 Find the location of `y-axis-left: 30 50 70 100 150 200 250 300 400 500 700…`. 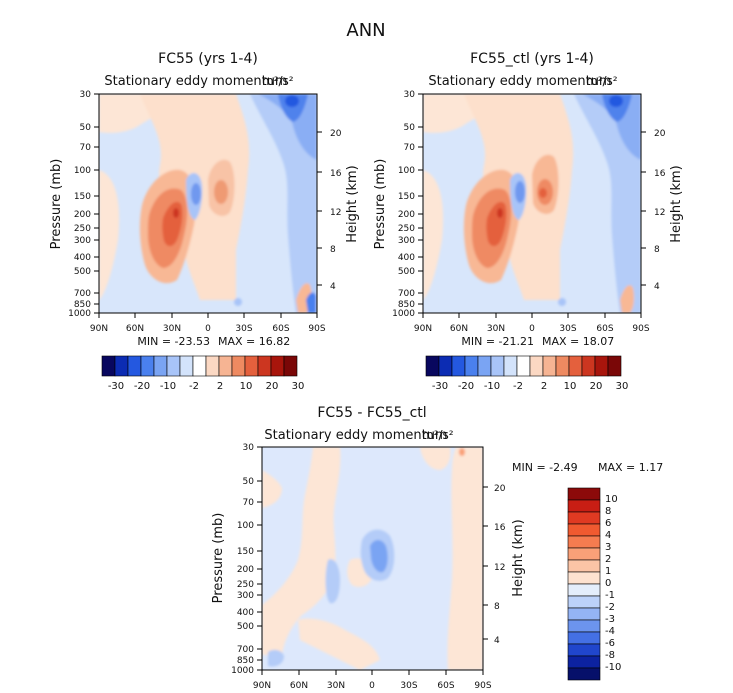

y-axis-left: 30 50 70 100 150 200 250 300 400 500 700… is located at coordinates (407, 204).